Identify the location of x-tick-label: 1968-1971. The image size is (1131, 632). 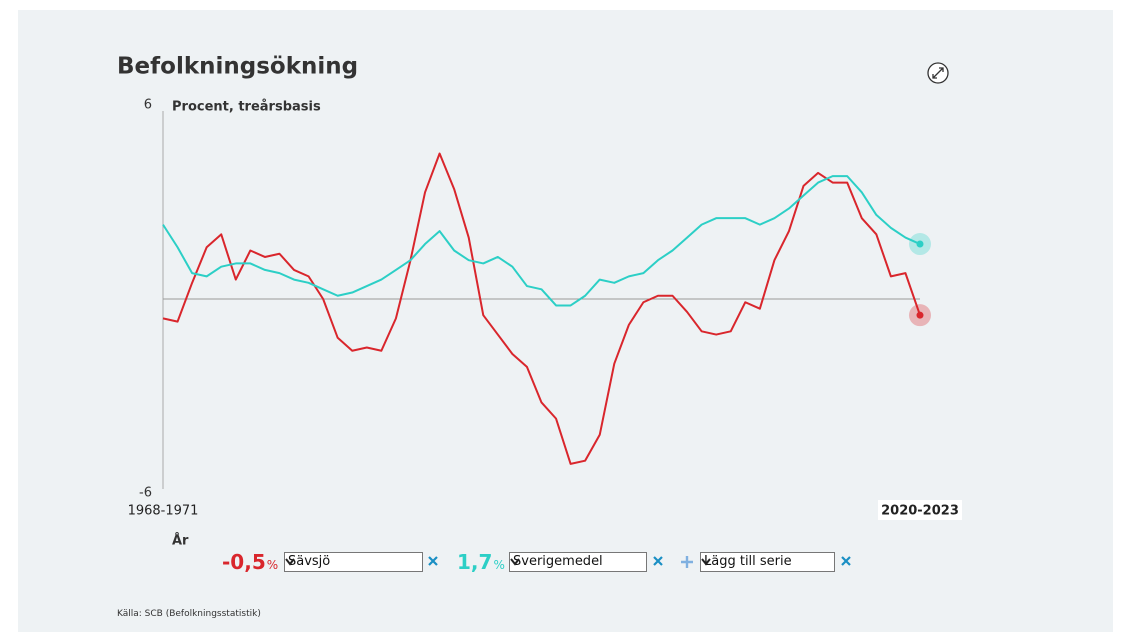
(163, 511).